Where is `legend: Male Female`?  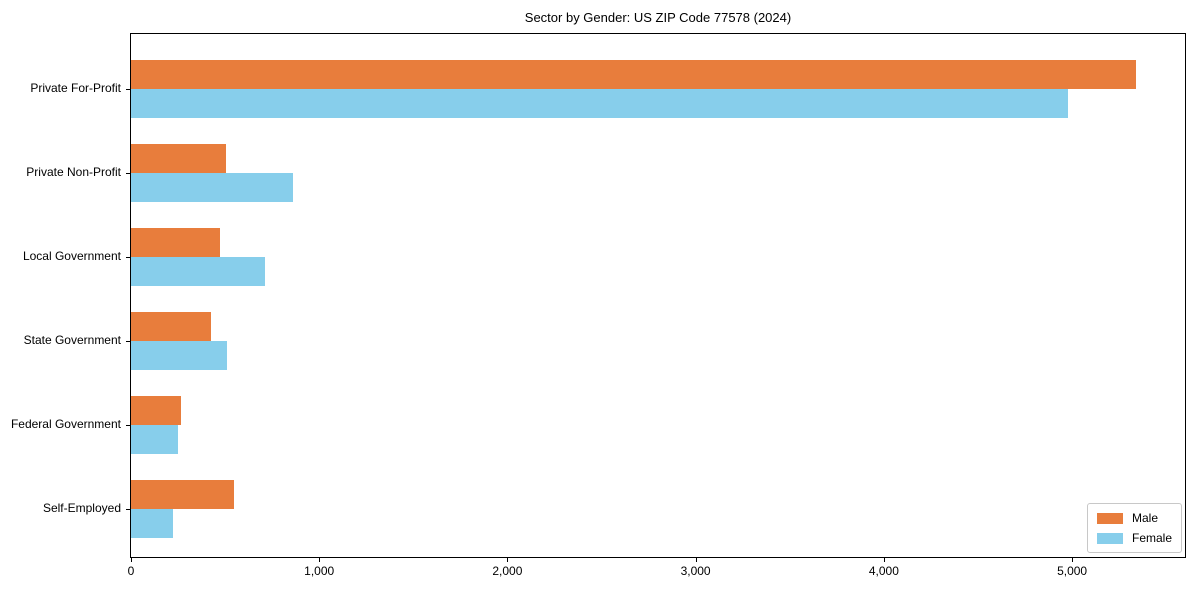 legend: Male Female is located at coordinates (1134, 528).